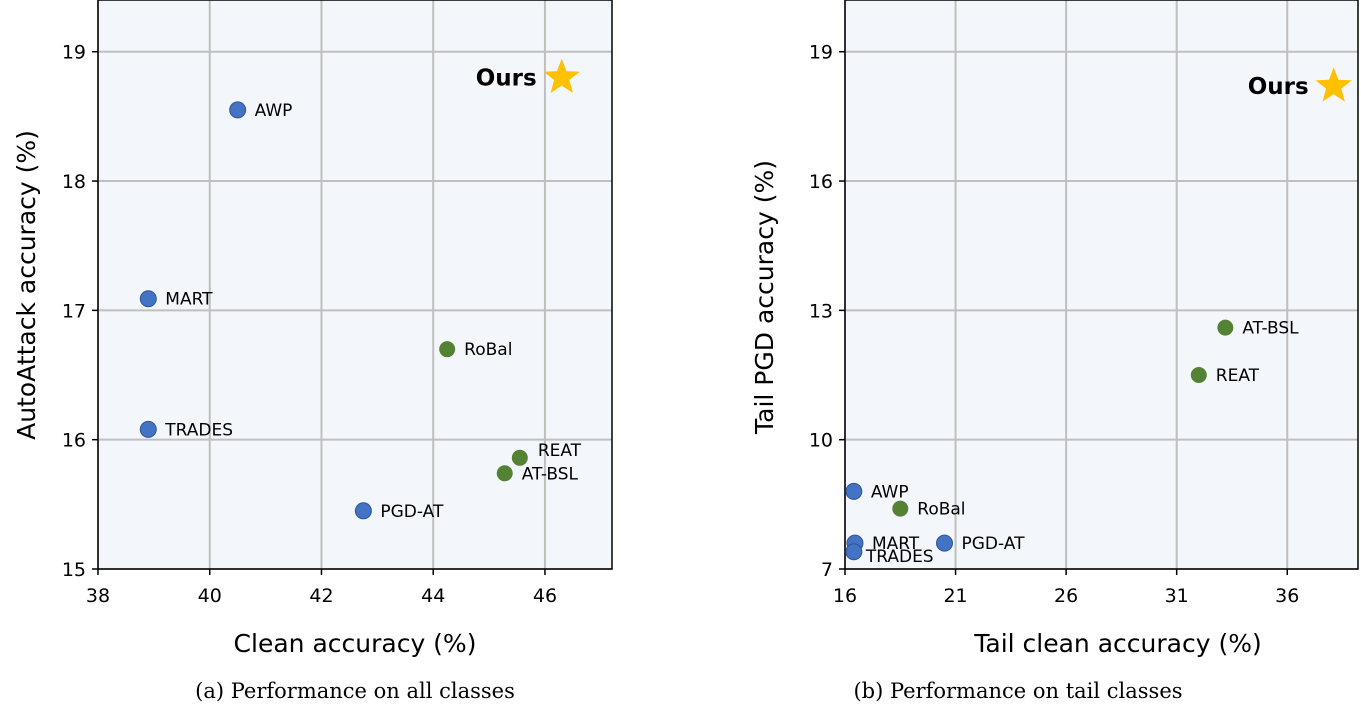 The image size is (1361, 707). I want to click on y-axis-label: AutoAttack accuracy (%), so click(26, 285).